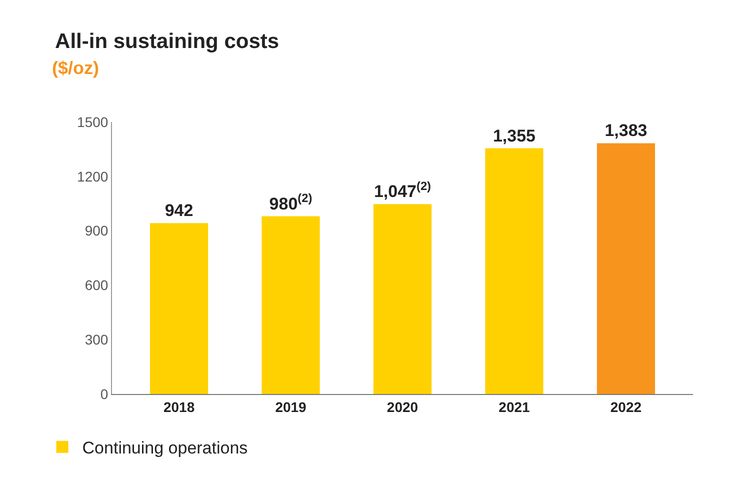  I want to click on x-tick-label: 2022, so click(626, 406).